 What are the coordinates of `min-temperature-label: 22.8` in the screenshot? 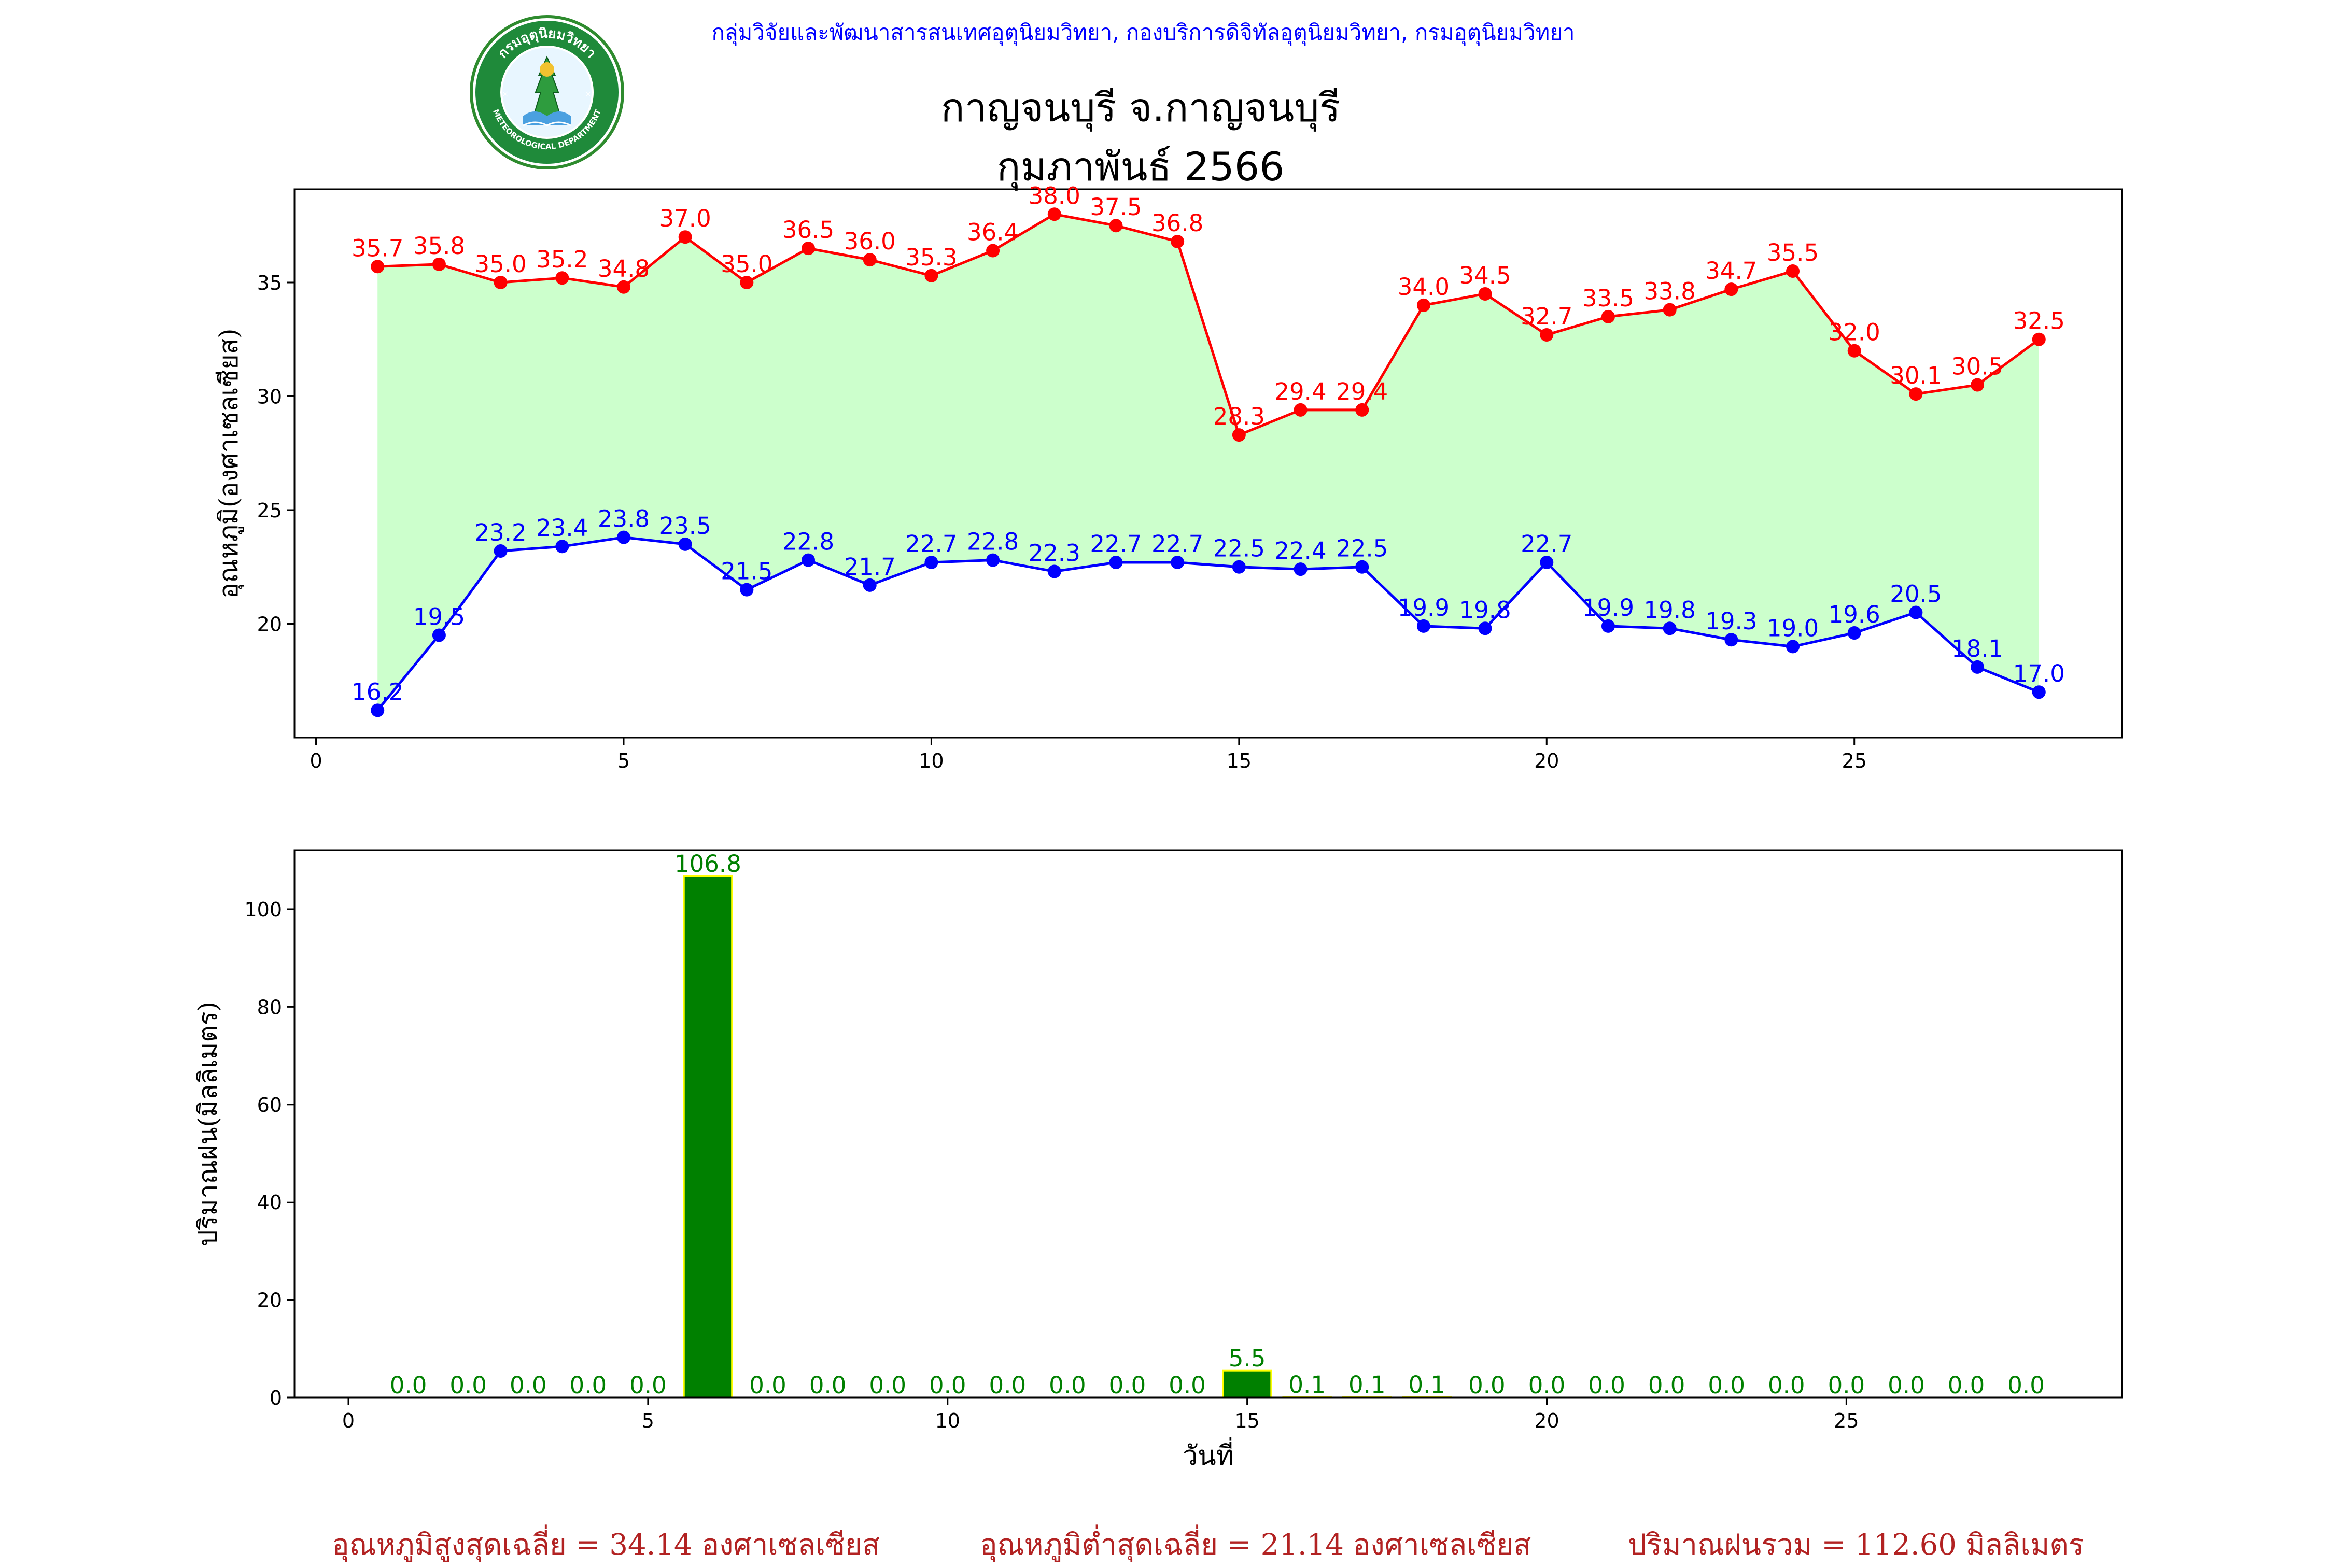 It's located at (993, 542).